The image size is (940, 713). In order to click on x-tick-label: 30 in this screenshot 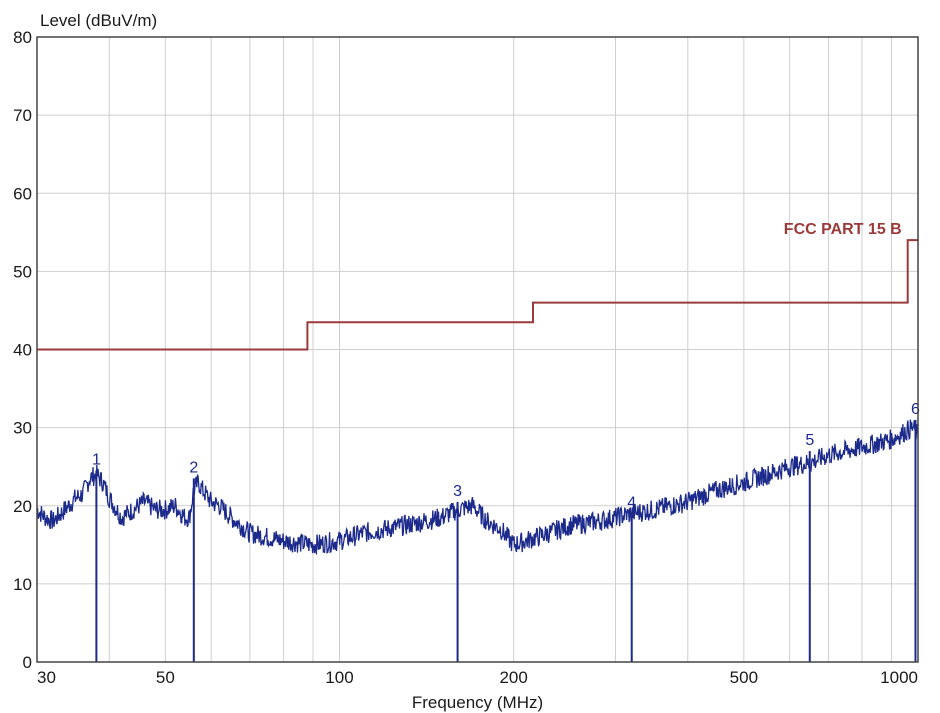, I will do `click(46, 677)`.